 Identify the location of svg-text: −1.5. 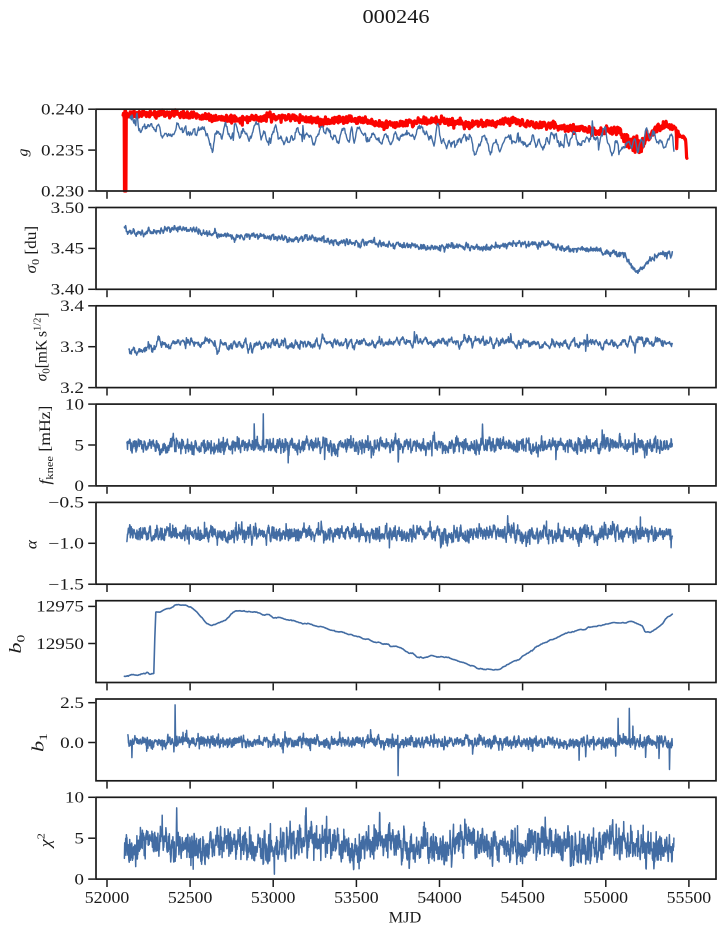
(66, 585).